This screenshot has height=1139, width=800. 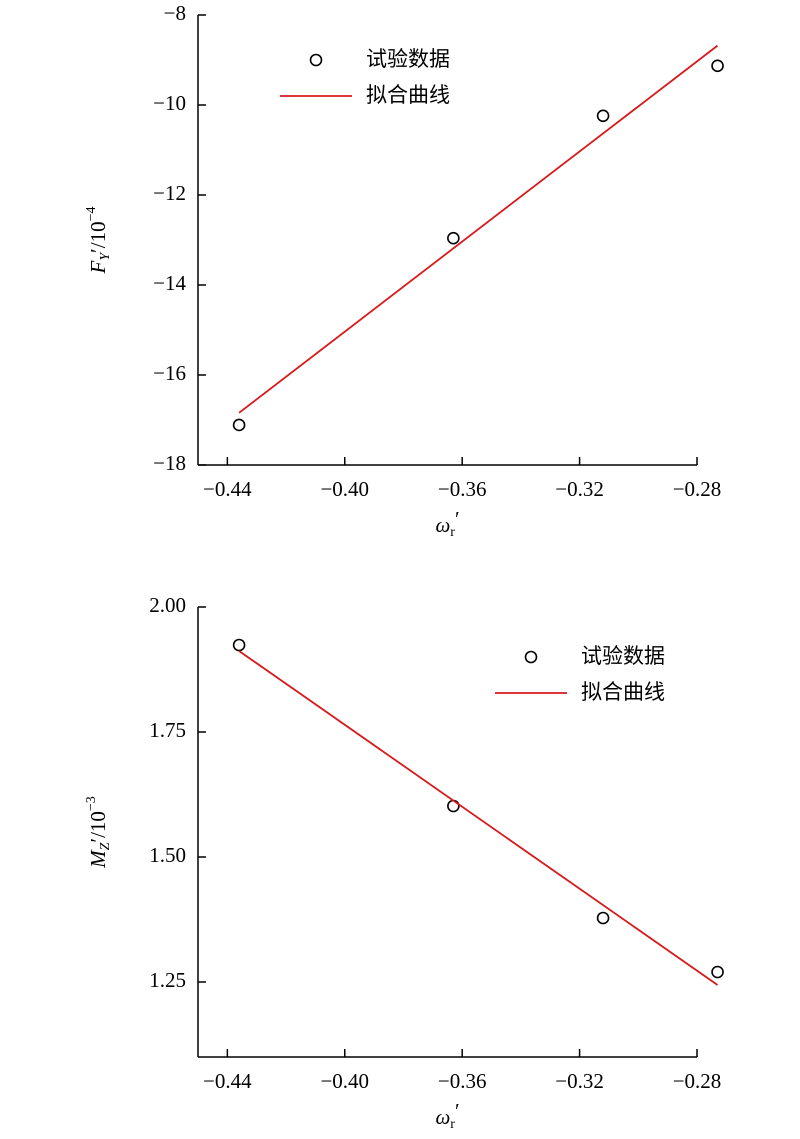 I want to click on y-tick-label: 1.50, so click(x=167, y=855).